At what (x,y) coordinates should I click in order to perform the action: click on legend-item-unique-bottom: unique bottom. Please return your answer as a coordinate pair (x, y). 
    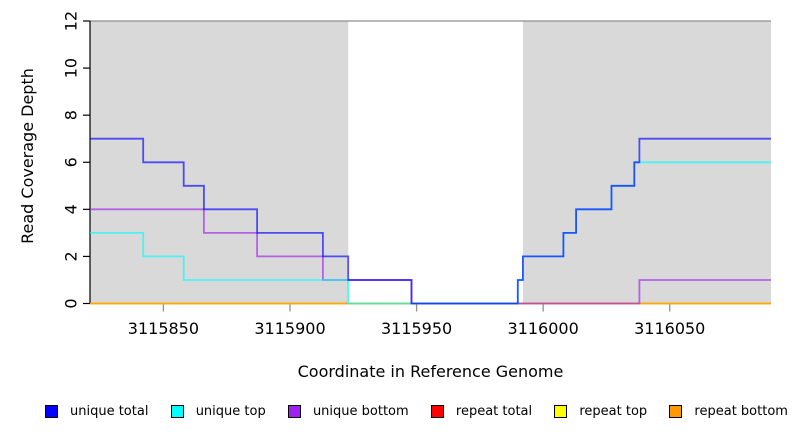
    Looking at the image, I should click on (348, 411).